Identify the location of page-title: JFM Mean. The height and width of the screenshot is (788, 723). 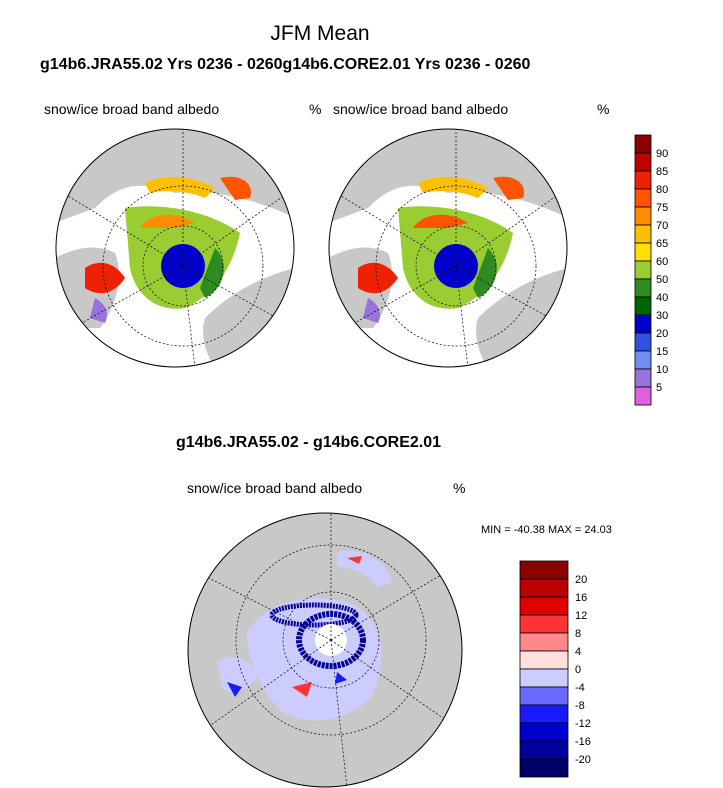
(320, 33).